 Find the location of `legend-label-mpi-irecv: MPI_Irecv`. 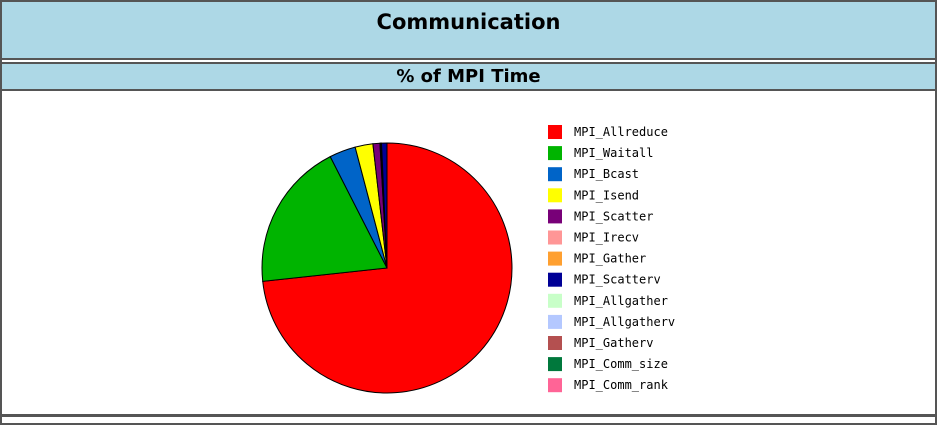

legend-label-mpi-irecv: MPI_Irecv is located at coordinates (606, 238).